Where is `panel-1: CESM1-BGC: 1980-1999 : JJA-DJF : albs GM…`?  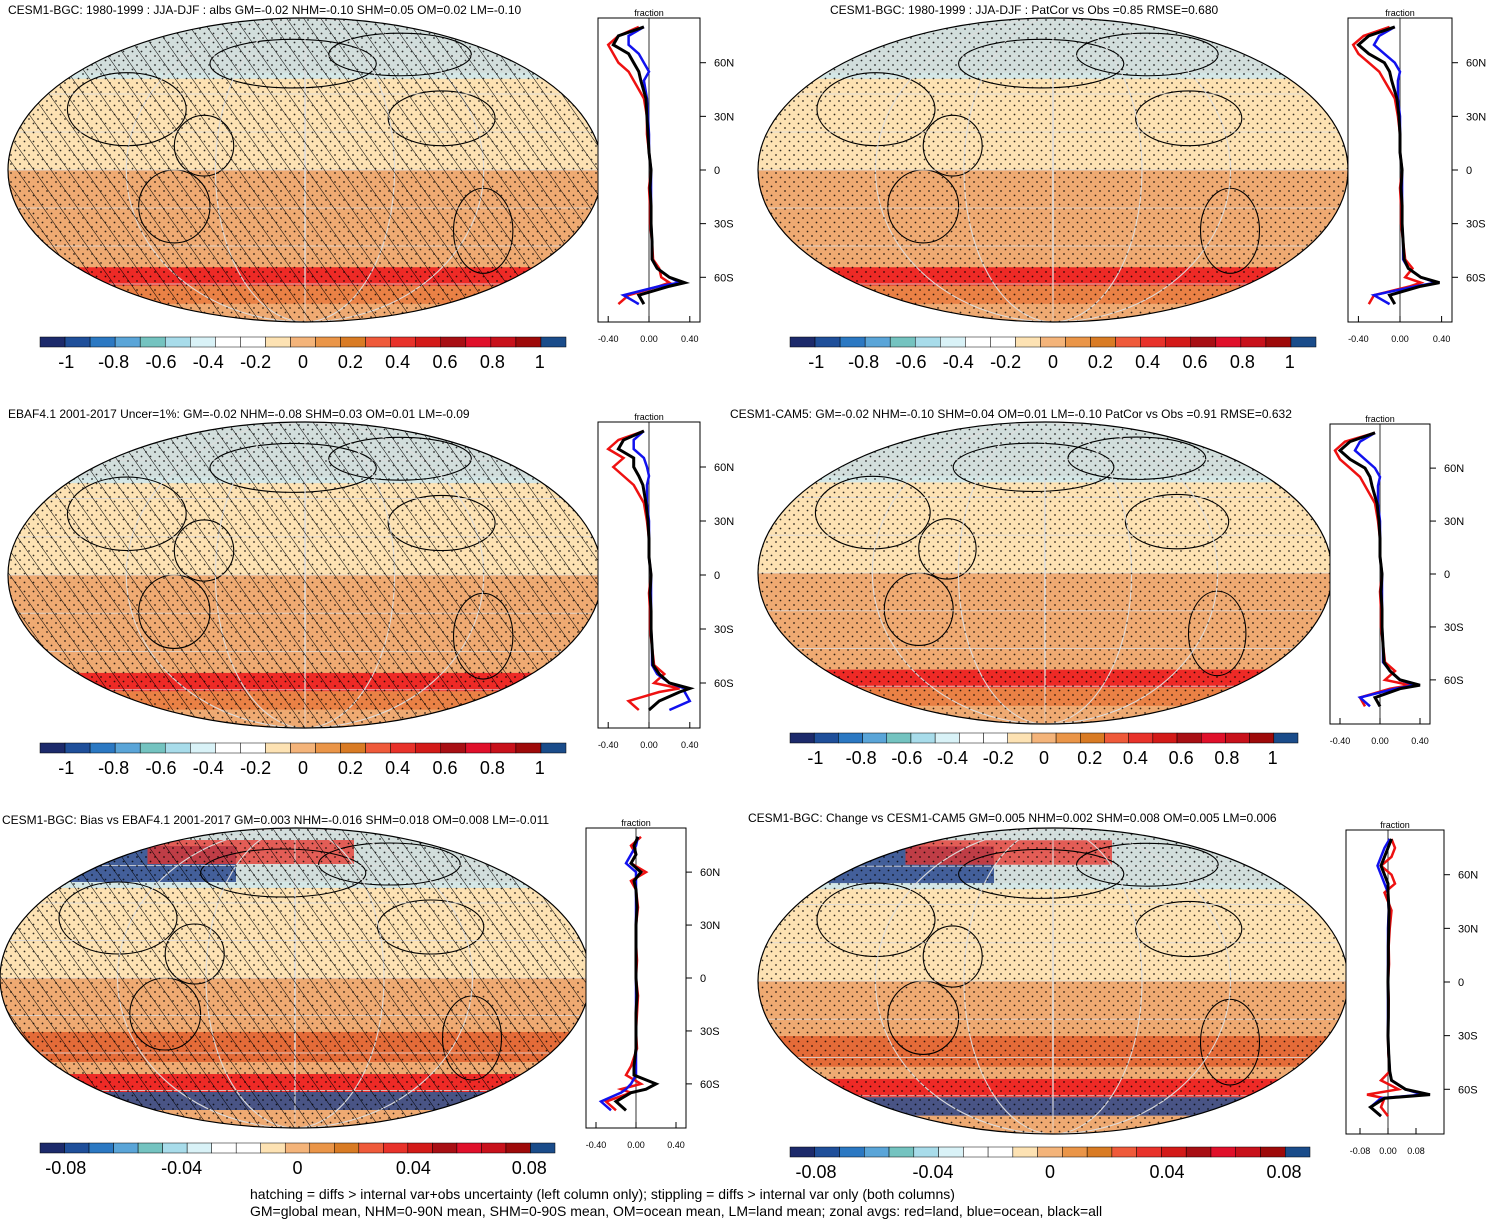 panel-1: CESM1-BGC: 1980-1999 : JJA-DJF : albs GM… is located at coordinates (370, 187).